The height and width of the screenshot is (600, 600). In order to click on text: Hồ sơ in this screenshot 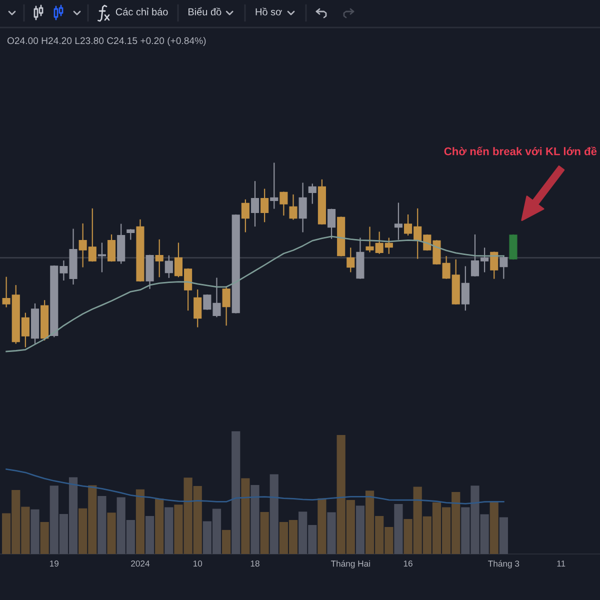, I will do `click(269, 12)`.